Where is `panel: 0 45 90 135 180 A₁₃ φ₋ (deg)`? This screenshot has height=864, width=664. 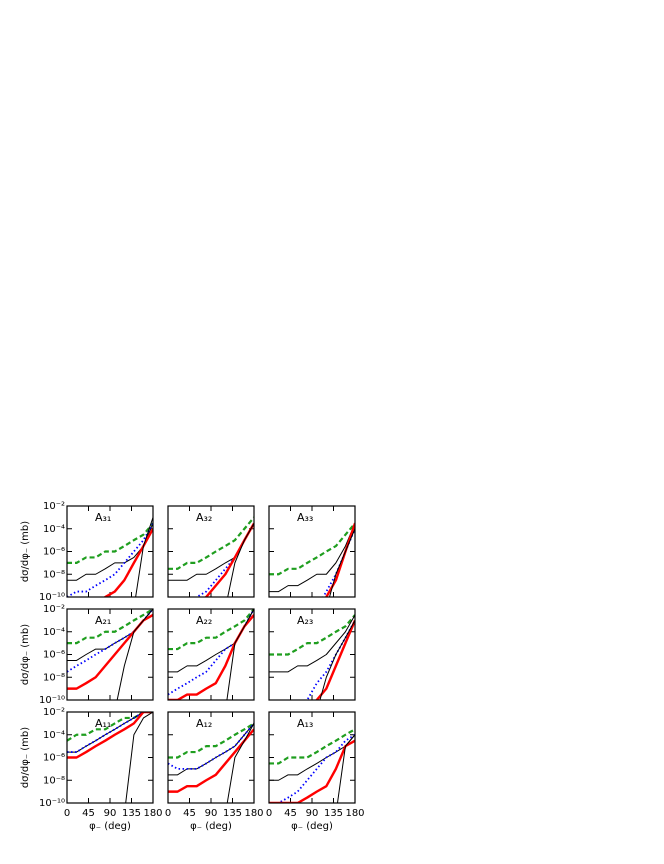
panel: 0 45 90 135 180 A₁₃ φ₋ (deg) is located at coordinates (315, 771).